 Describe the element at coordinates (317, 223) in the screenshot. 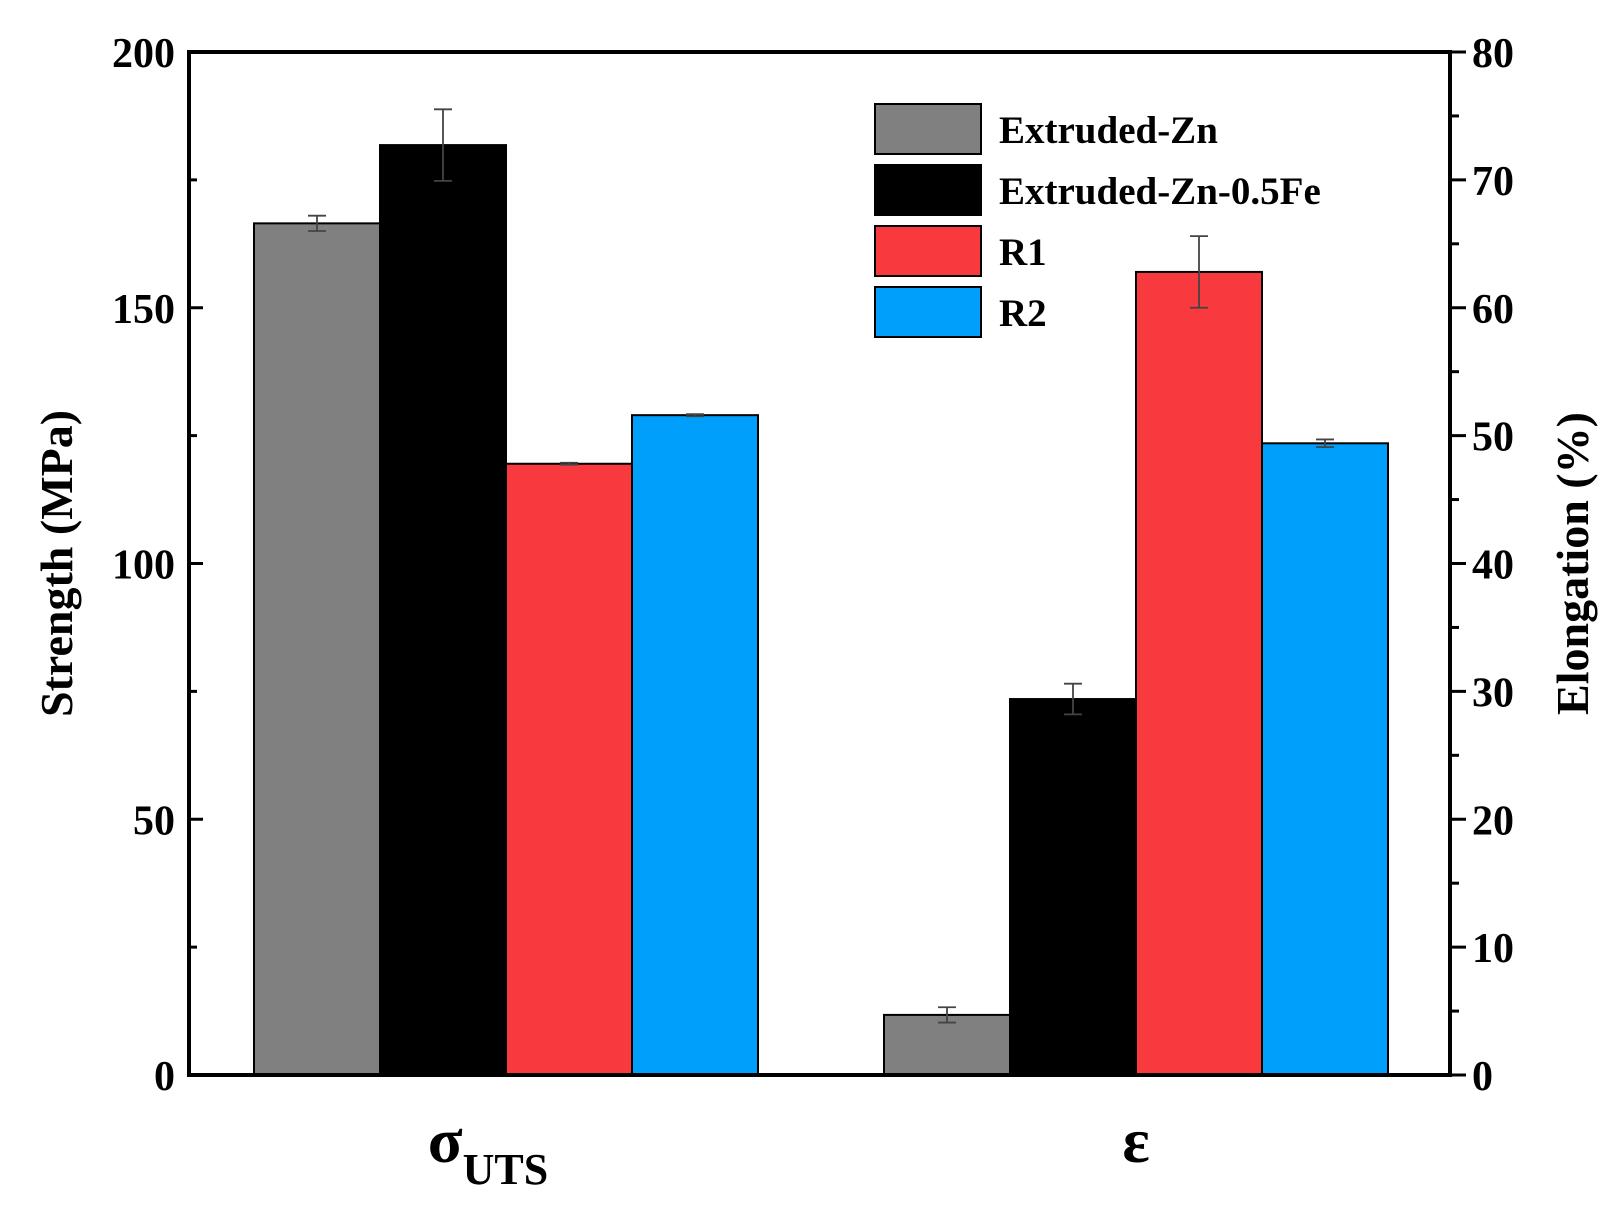

I see `error-bar-extruded-zn-uts` at that location.